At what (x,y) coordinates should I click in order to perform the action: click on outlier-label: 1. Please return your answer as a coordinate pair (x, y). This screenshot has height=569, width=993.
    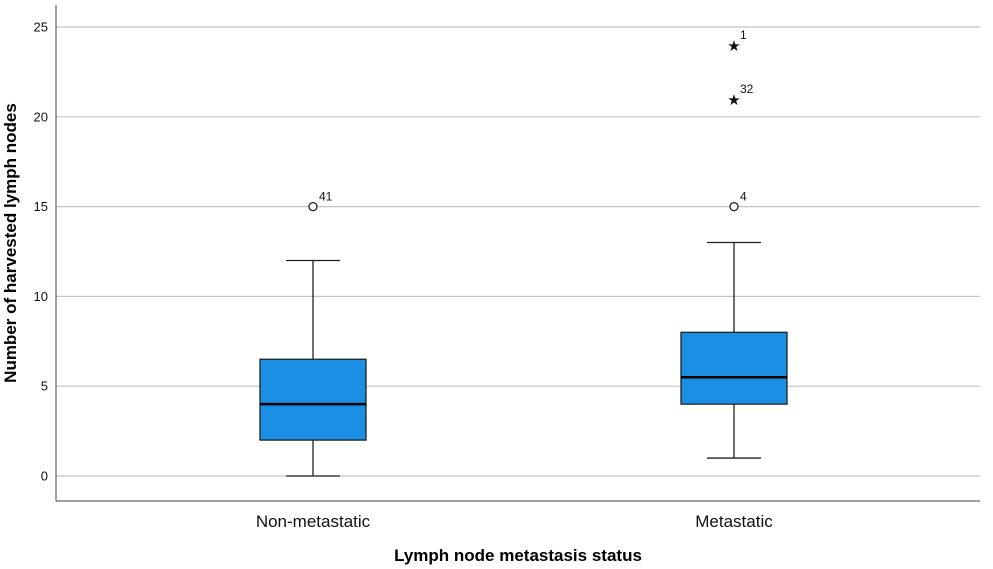
    Looking at the image, I should click on (743, 35).